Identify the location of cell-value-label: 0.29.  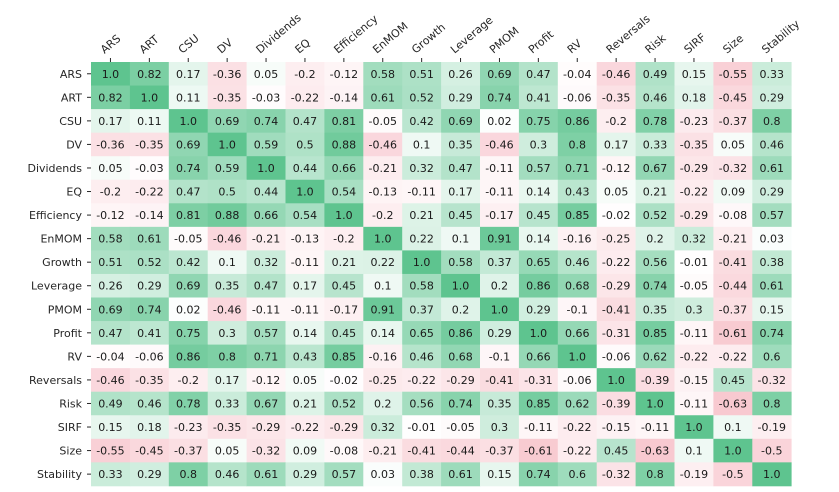
(538, 309).